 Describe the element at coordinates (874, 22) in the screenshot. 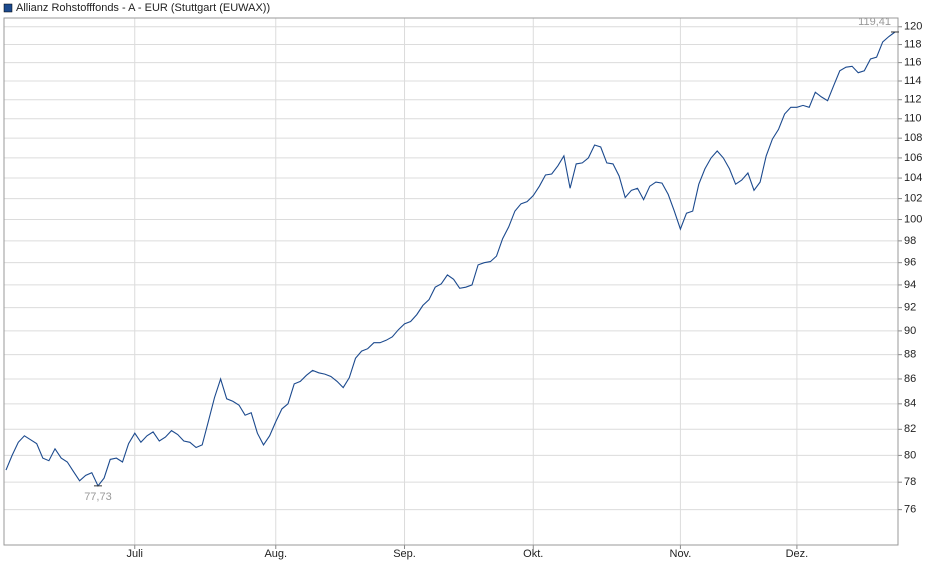

I see `annotation: 119,41` at that location.